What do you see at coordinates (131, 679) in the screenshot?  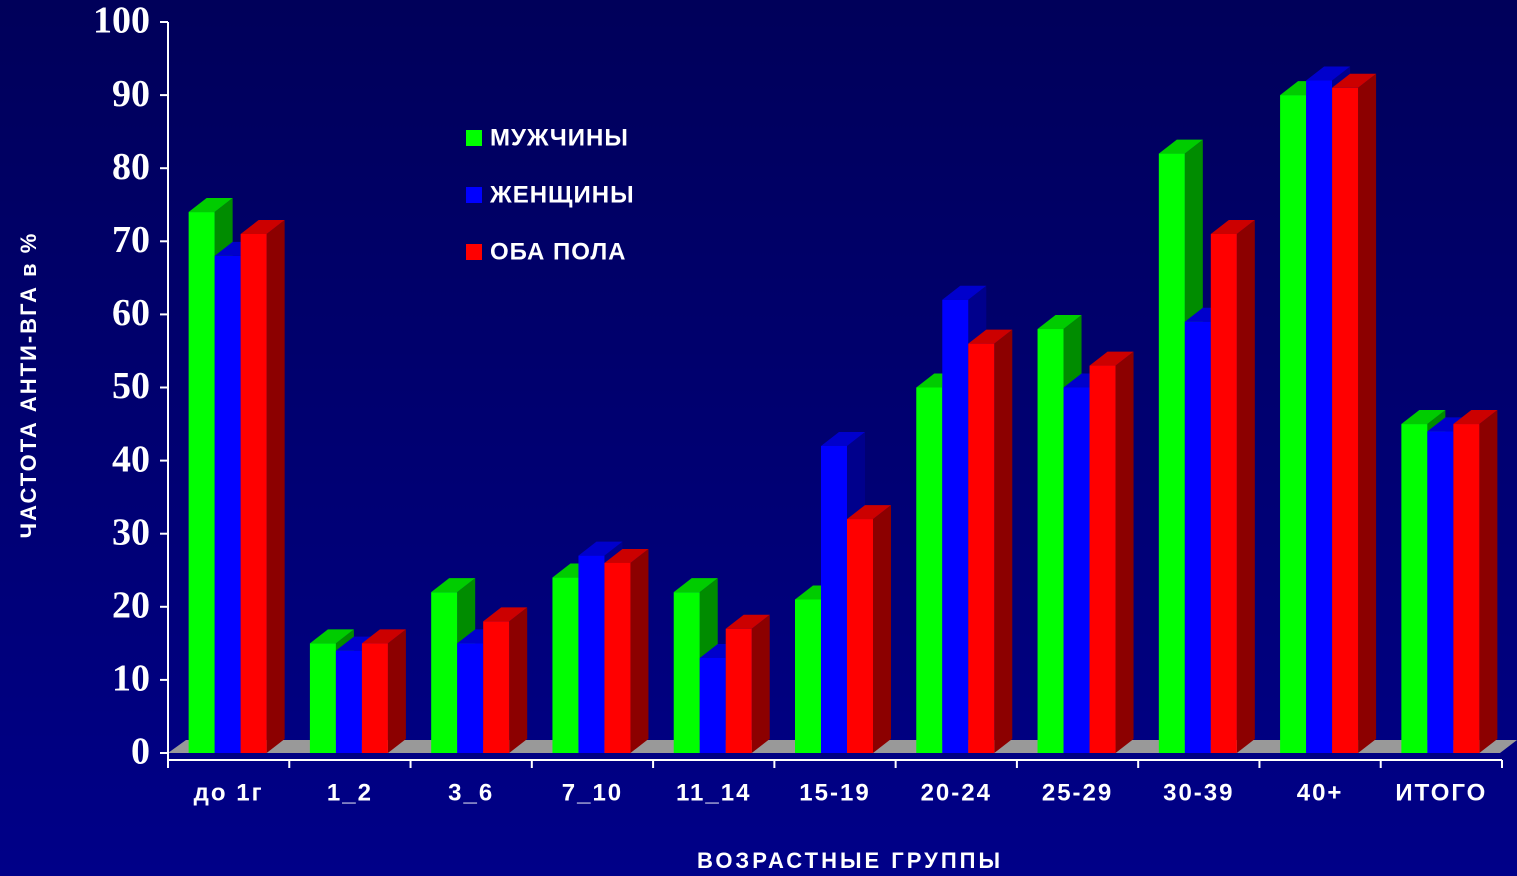 I see `y-tick-label: 10` at bounding box center [131, 679].